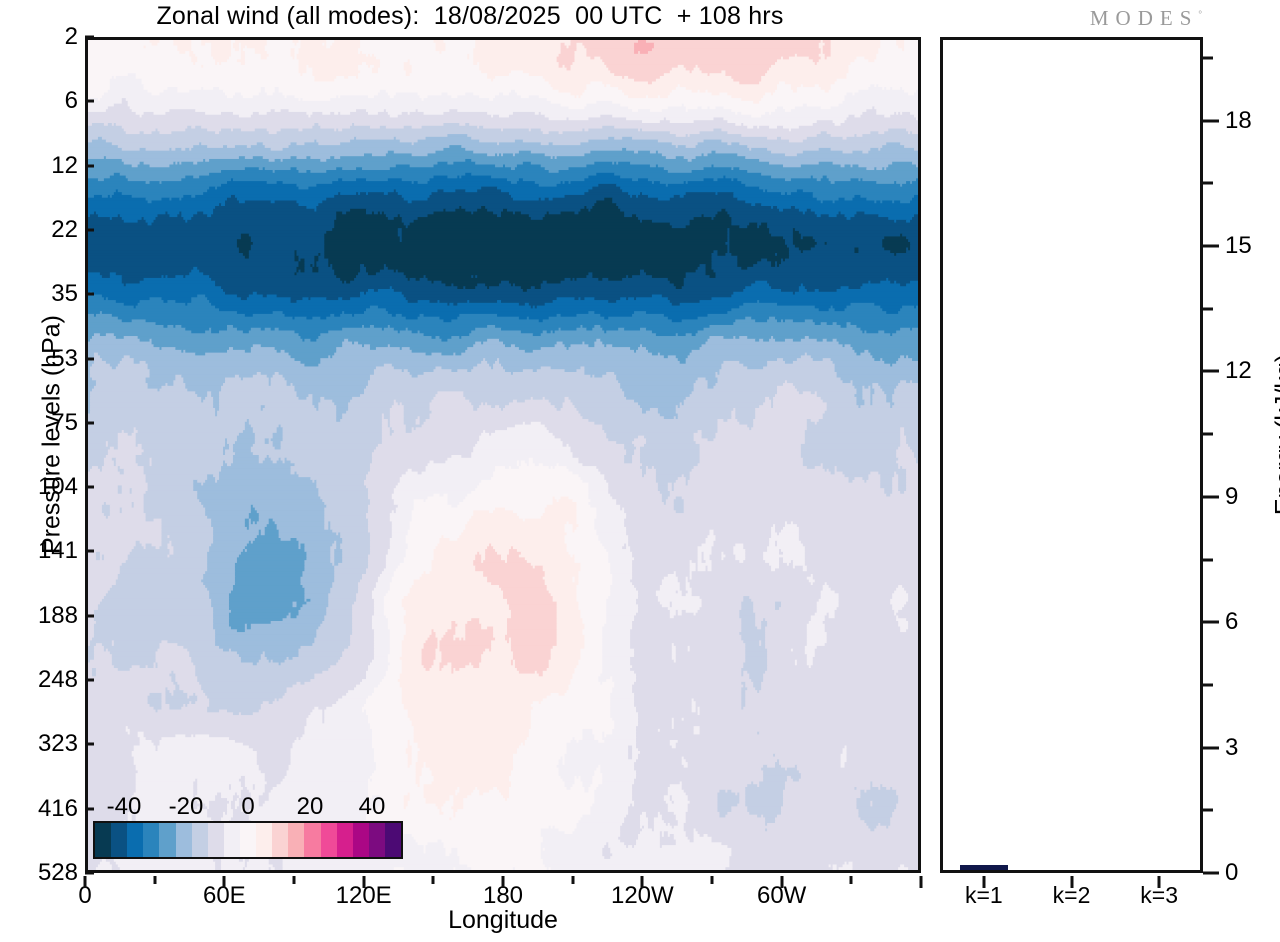  Describe the element at coordinates (372, 806) in the screenshot. I see `colorbar-tick-label: 40` at that location.